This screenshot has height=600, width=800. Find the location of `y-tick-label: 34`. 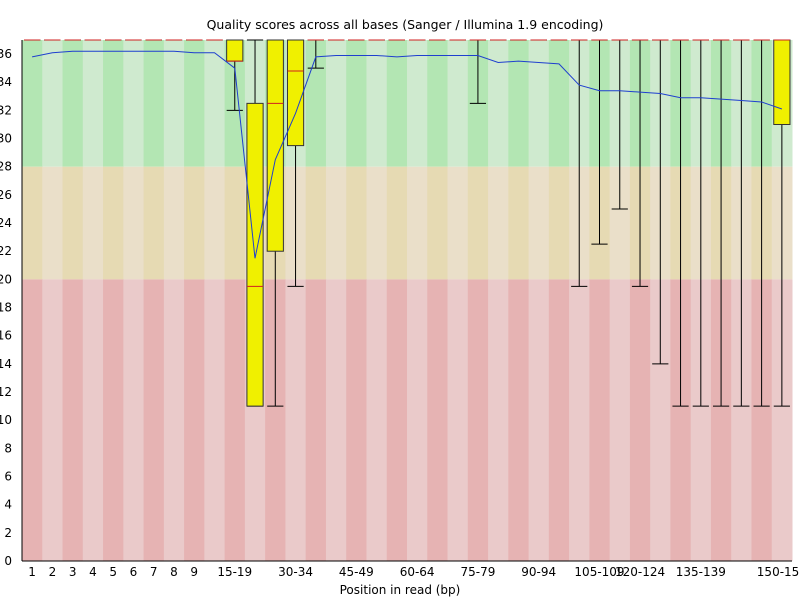

y-tick-label: 34 is located at coordinates (6, 82).